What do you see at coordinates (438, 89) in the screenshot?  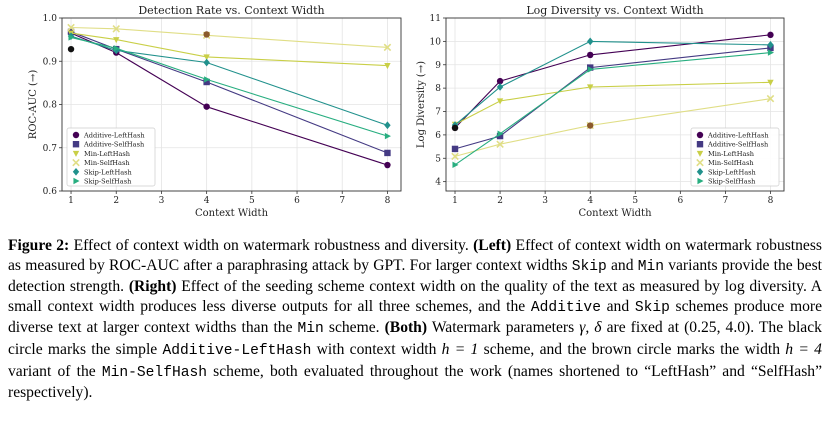 I see `y-tick-label: 8` at bounding box center [438, 89].